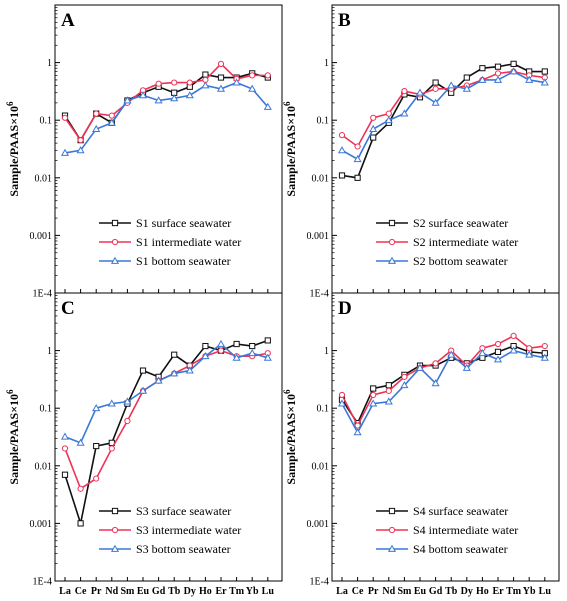 This screenshot has height=601, width=567. Describe the element at coordinates (460, 223) in the screenshot. I see `legend-entry: S2 surface seawater` at that location.